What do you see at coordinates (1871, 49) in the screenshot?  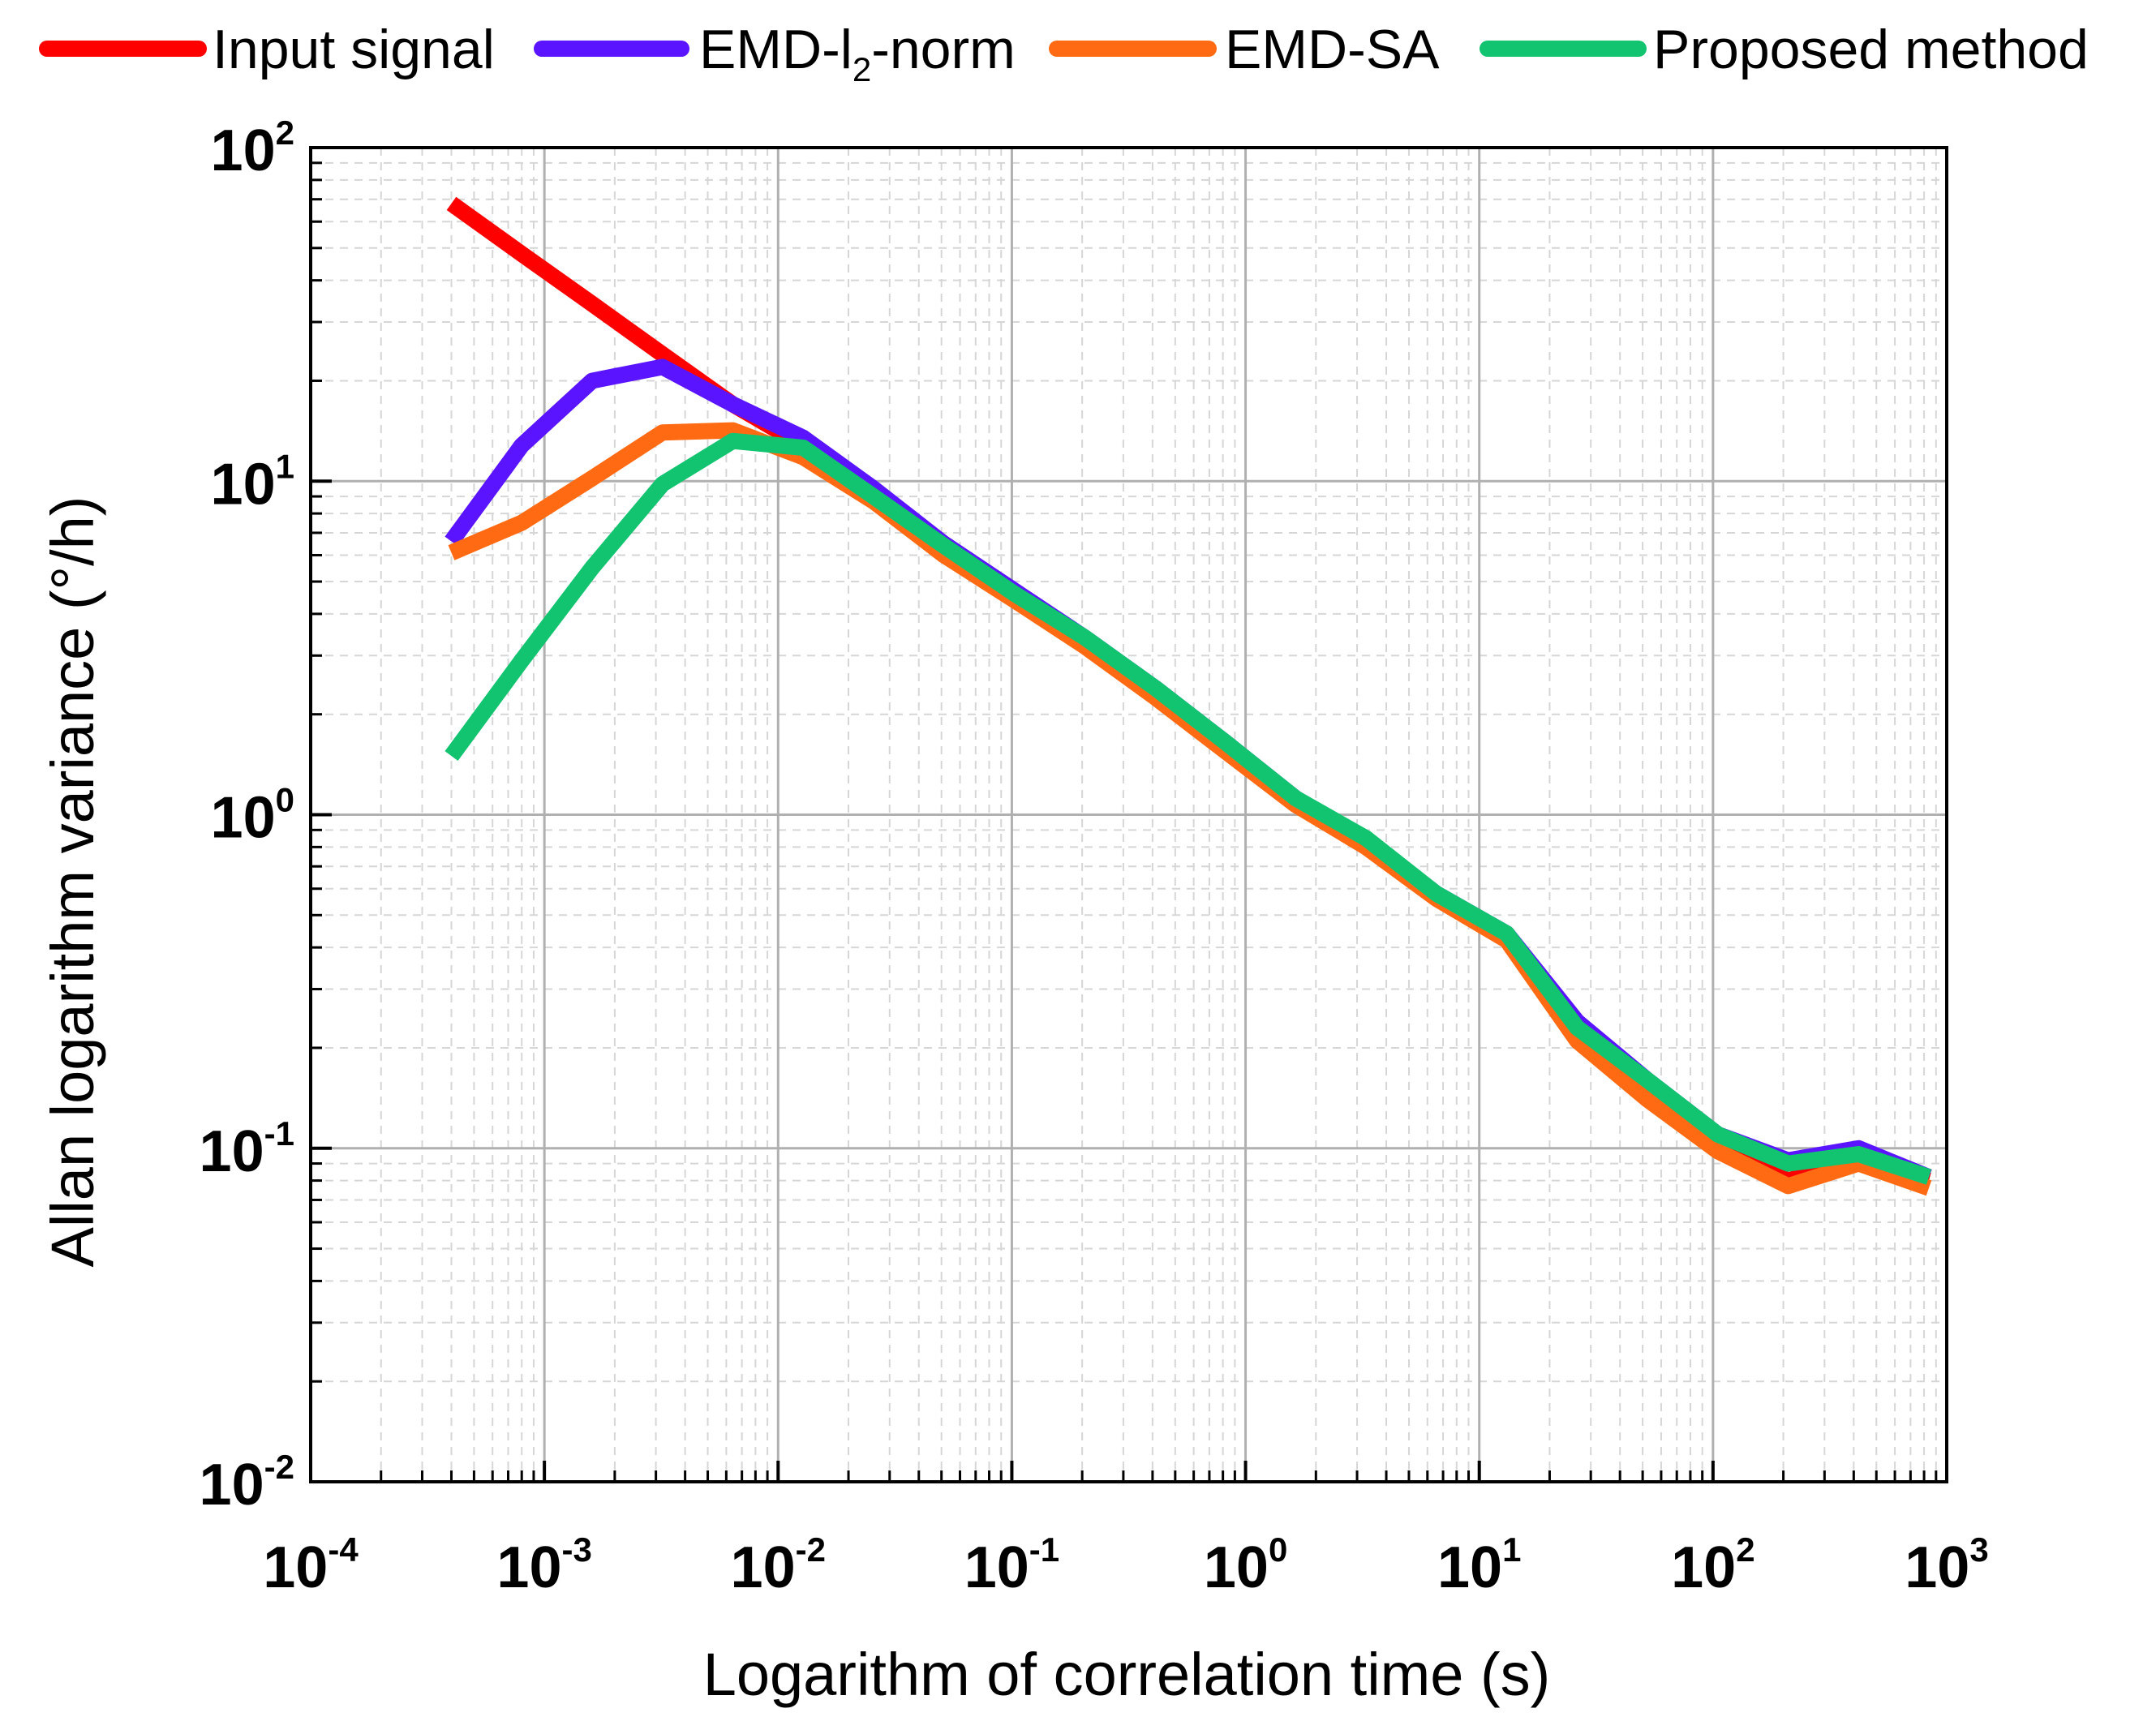 I see `legend-label-3: Proposed method` at bounding box center [1871, 49].